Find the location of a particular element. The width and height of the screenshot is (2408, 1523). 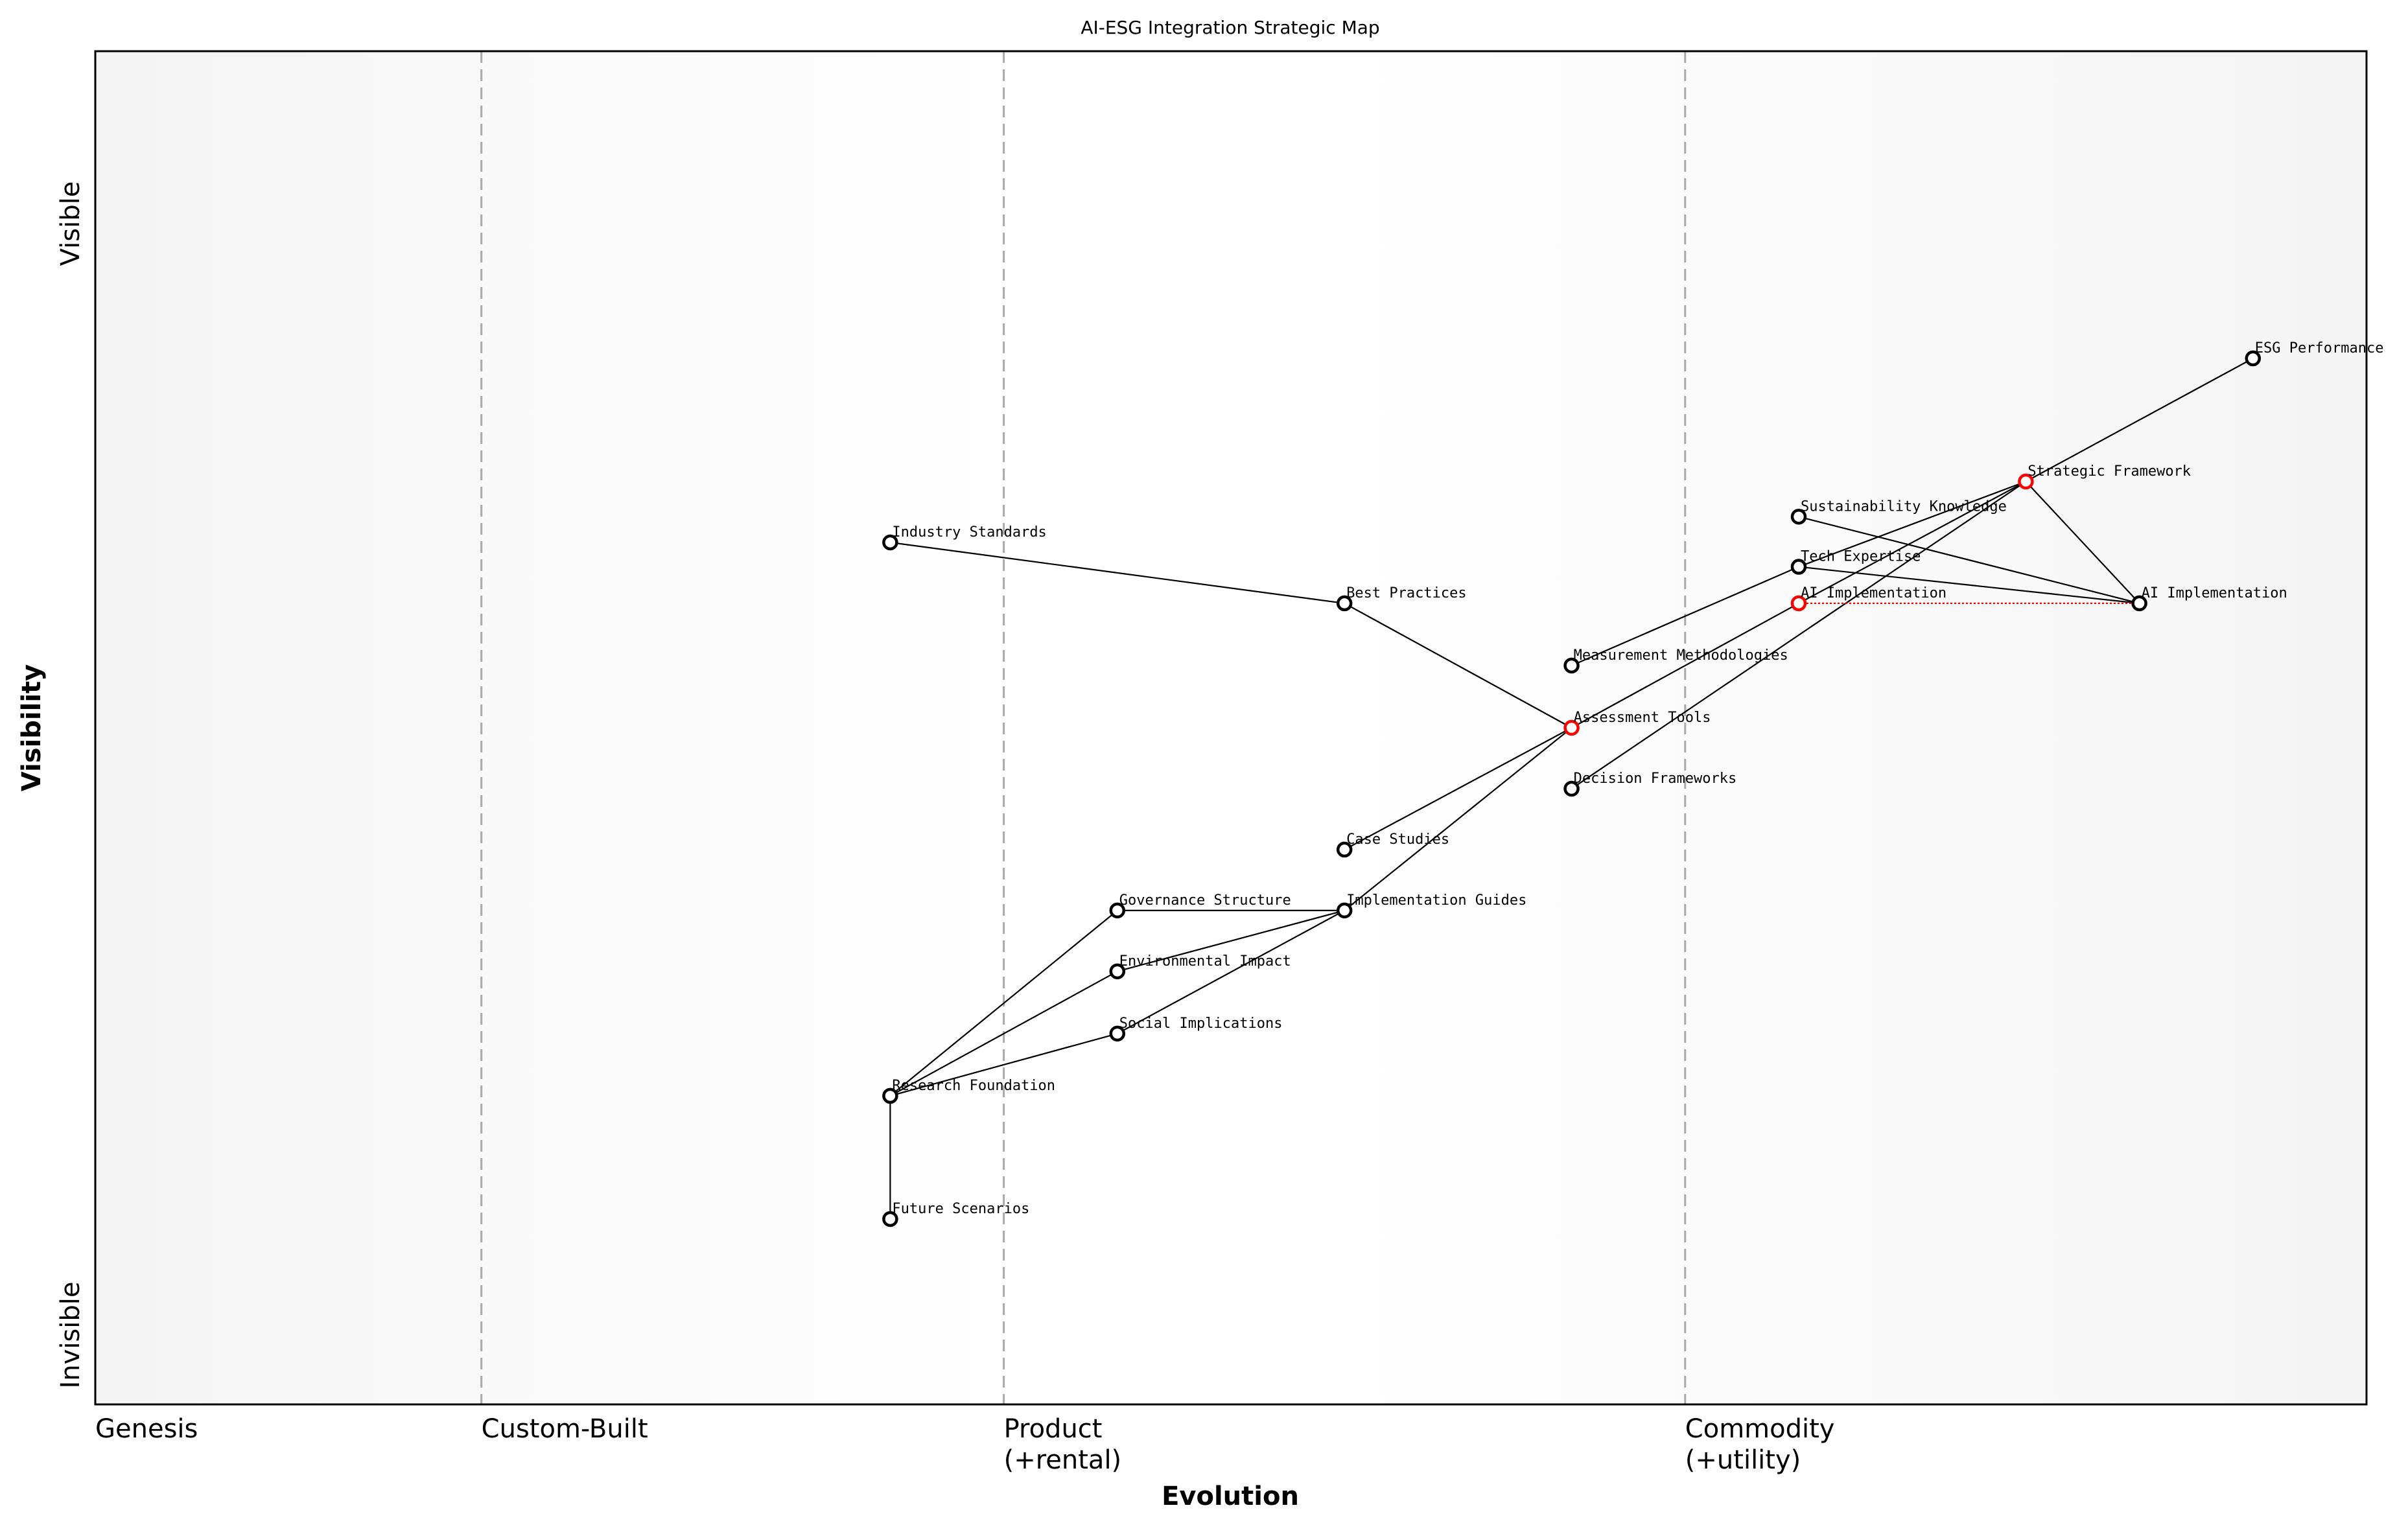

component-sf: Strategic Framework is located at coordinates (2105, 476).